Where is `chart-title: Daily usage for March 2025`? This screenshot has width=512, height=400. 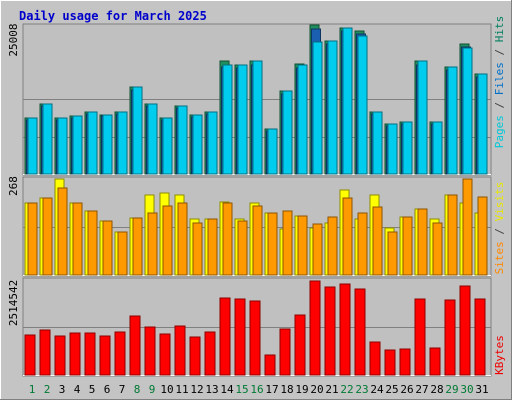 chart-title: Daily usage for March 2025 is located at coordinates (113, 16).